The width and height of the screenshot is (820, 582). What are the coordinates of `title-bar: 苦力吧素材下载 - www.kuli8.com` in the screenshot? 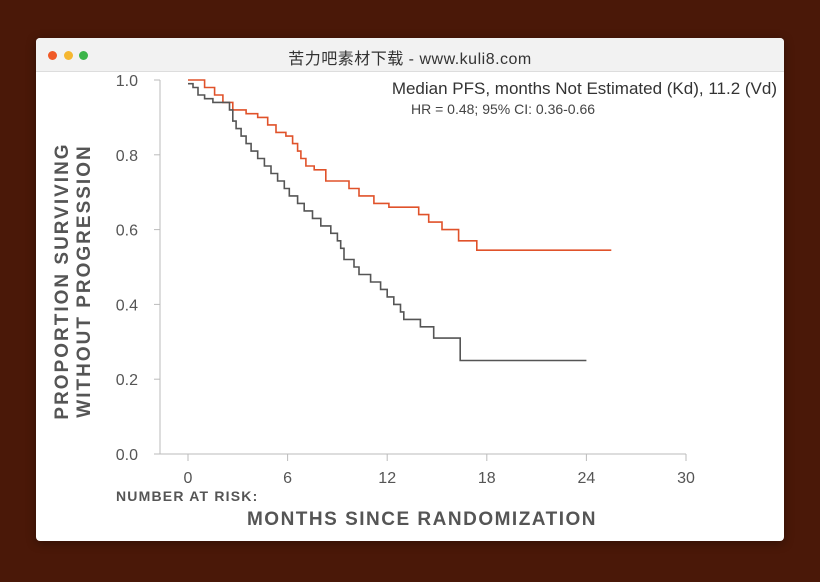 It's located at (410, 55).